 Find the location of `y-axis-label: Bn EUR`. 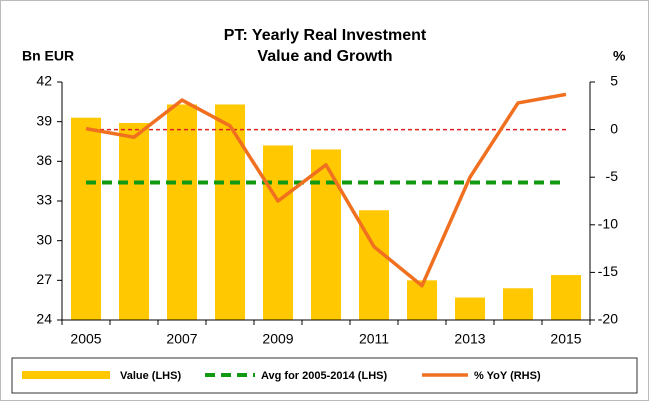

y-axis-label: Bn EUR is located at coordinates (48, 56).